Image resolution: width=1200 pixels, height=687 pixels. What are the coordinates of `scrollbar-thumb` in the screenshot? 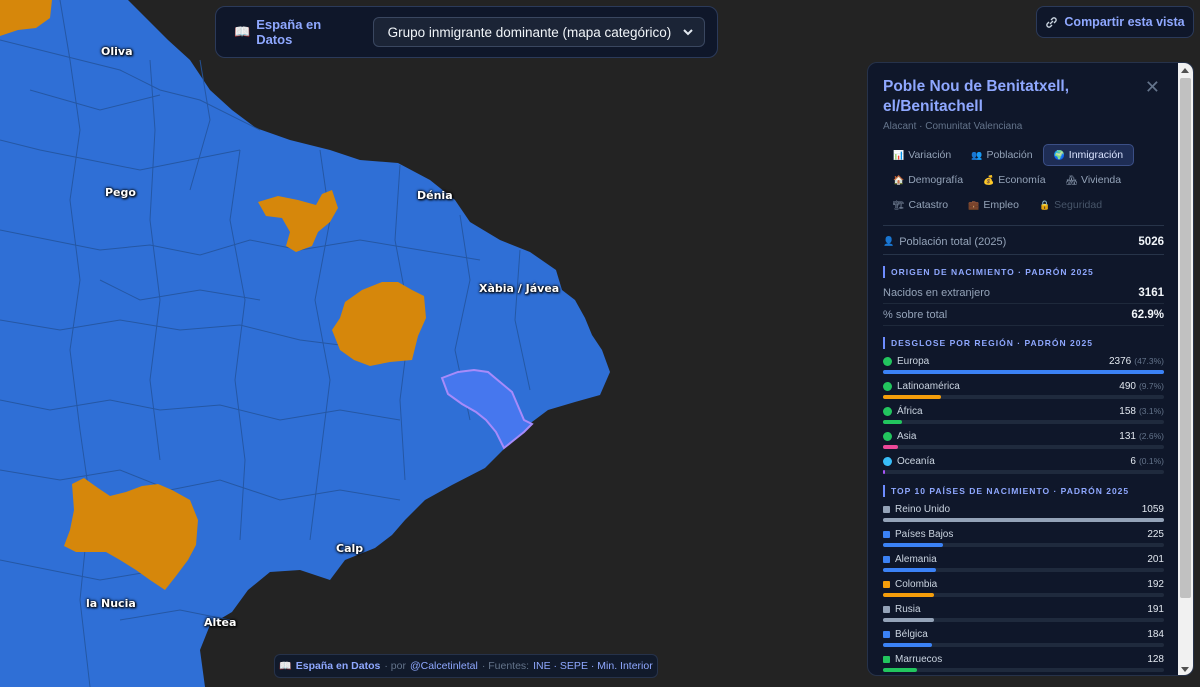 It's located at (1185, 338).